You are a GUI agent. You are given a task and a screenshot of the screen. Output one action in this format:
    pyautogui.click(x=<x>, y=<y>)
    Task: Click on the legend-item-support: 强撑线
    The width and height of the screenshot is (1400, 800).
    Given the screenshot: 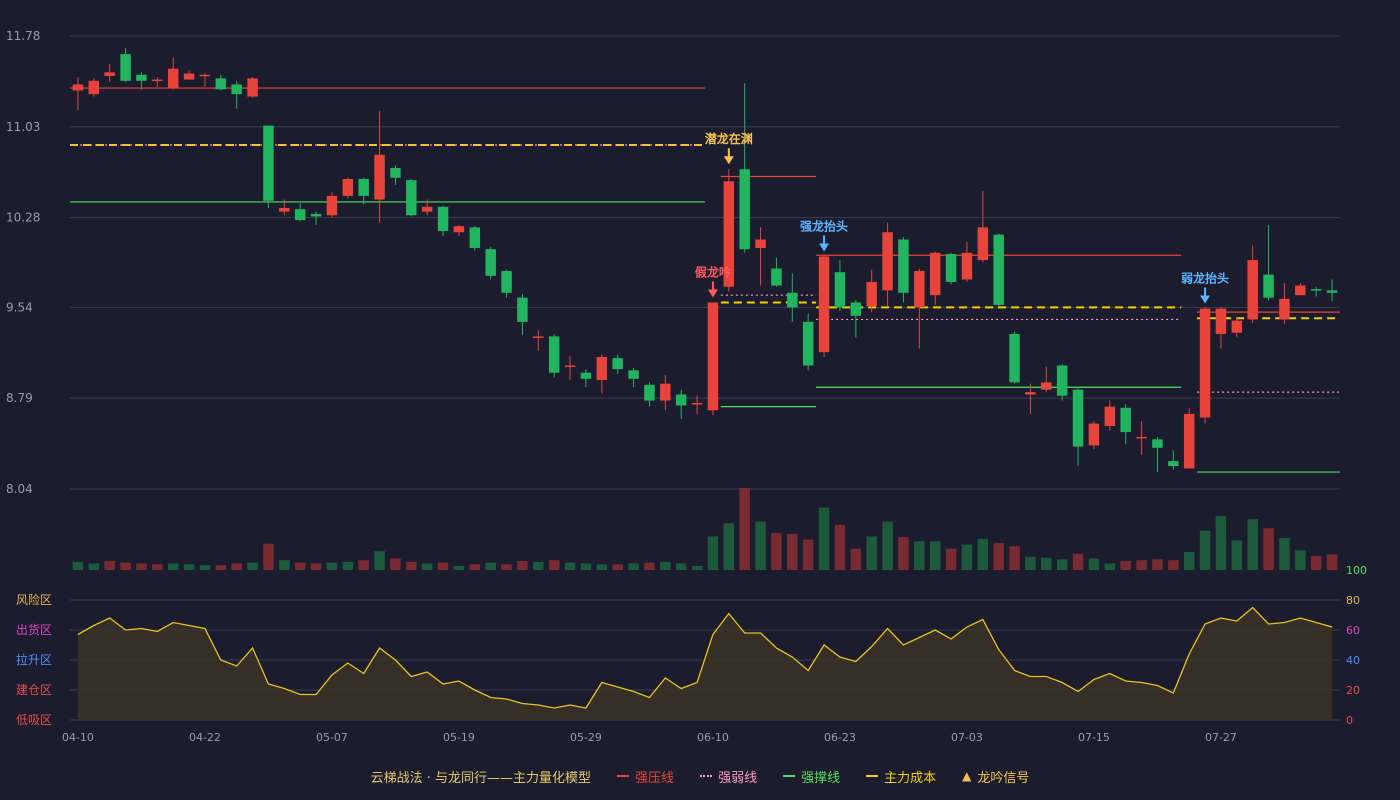 What is the action you would take?
    pyautogui.click(x=811, y=776)
    